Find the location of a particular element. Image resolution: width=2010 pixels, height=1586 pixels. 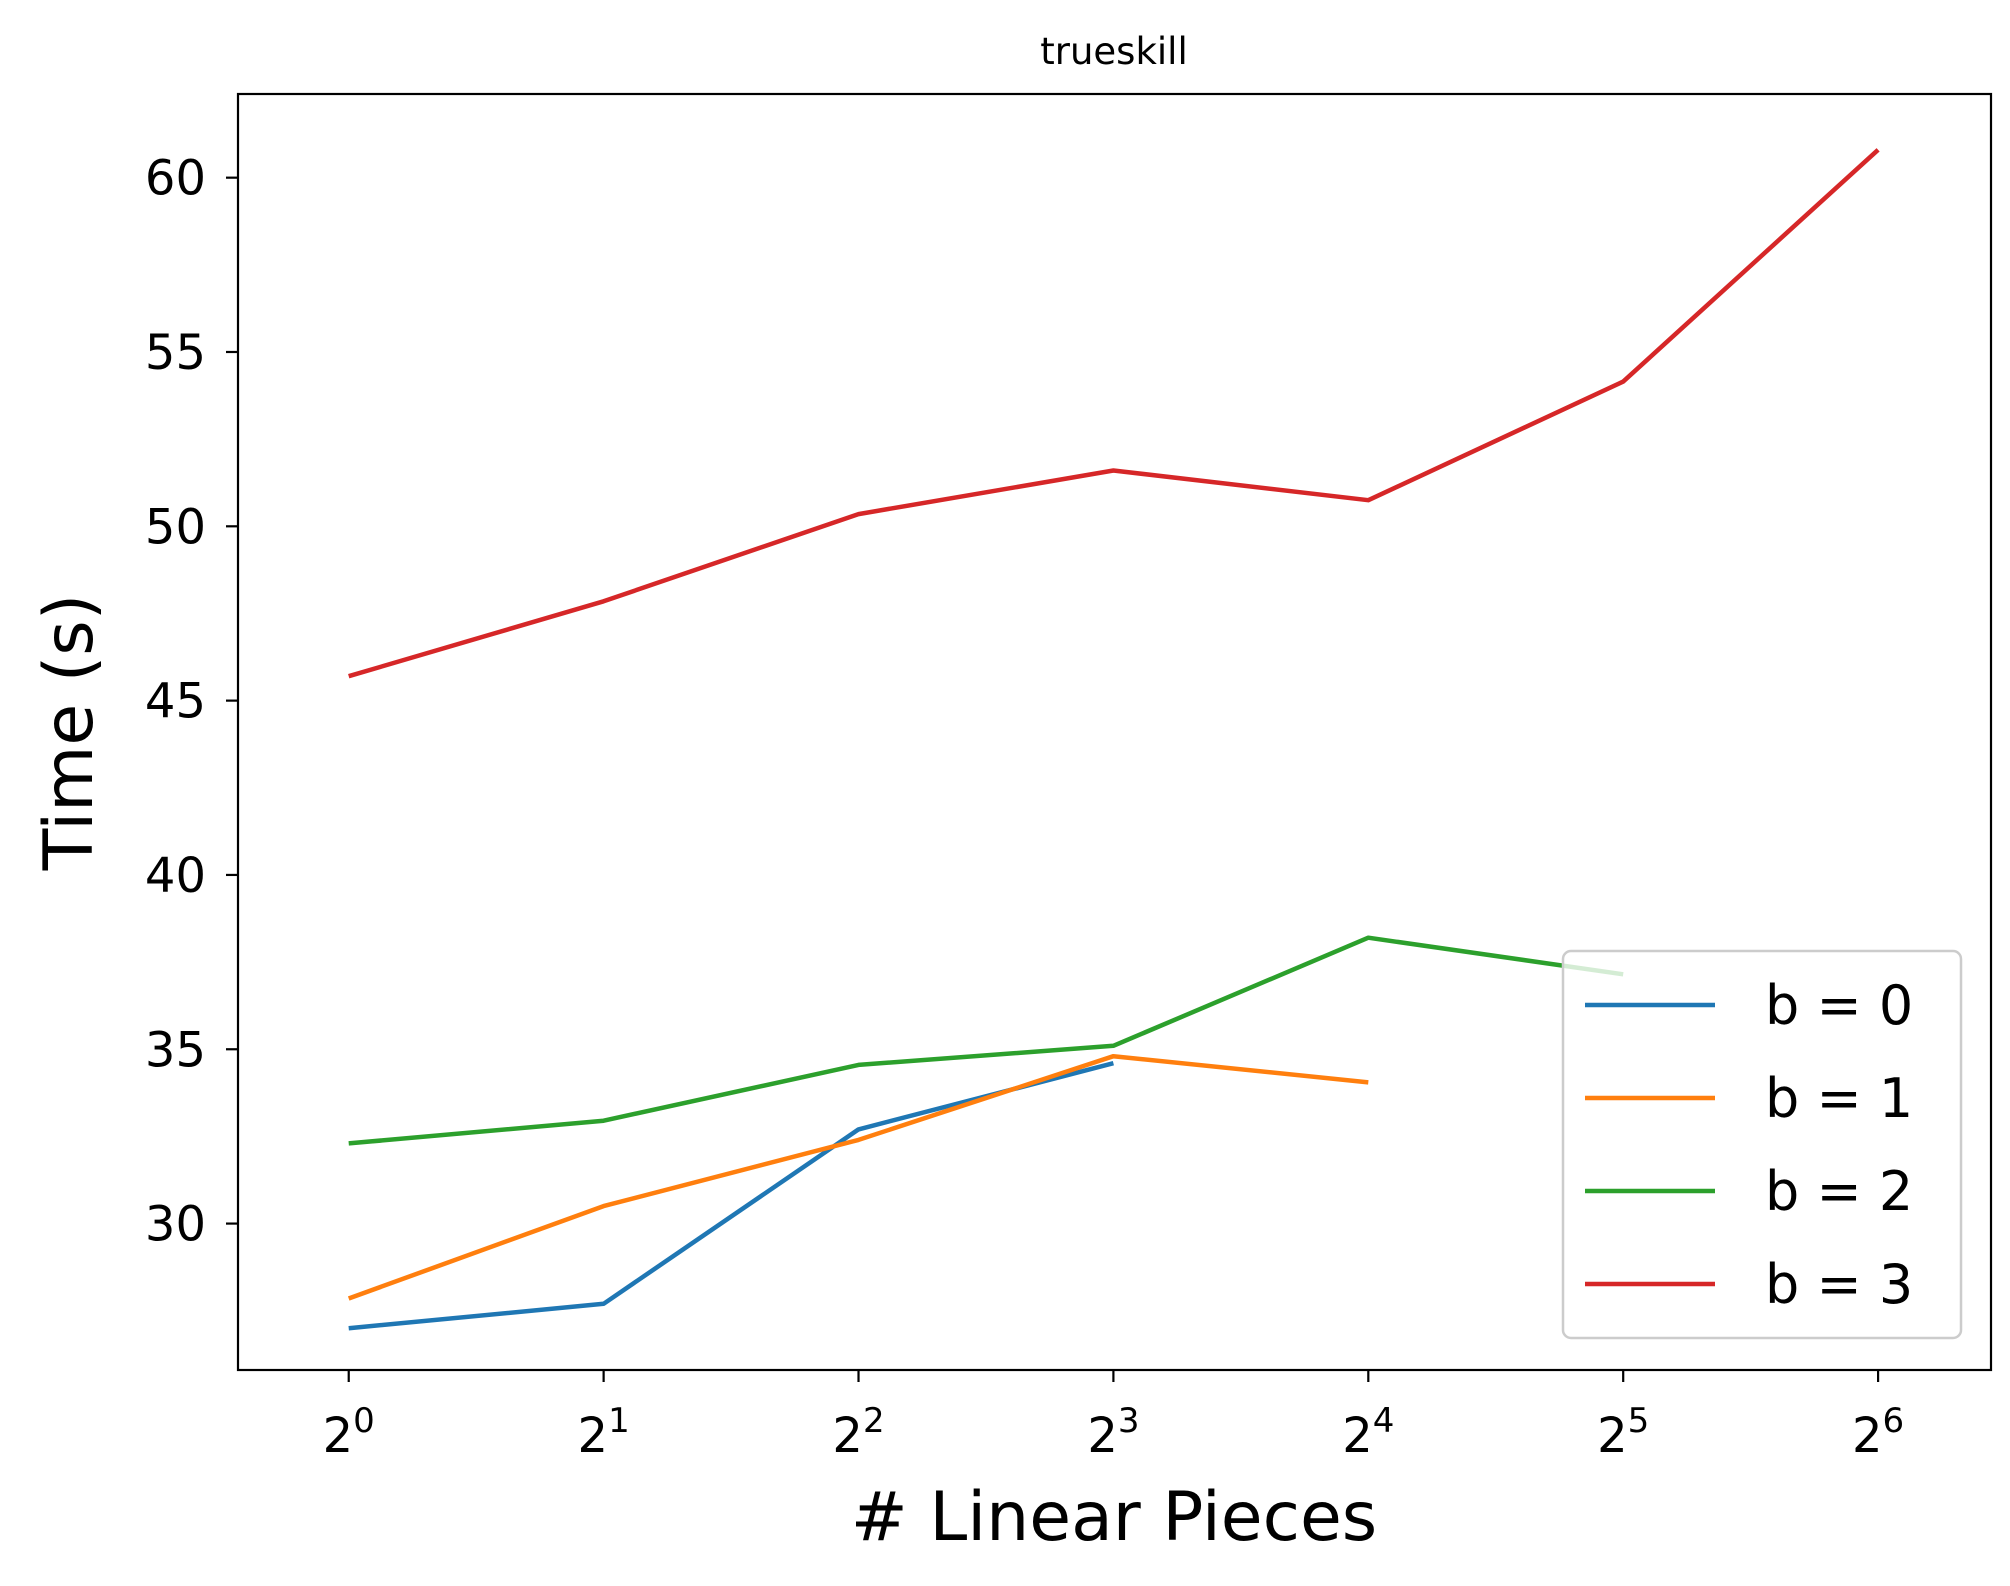

chart-title: trueskill is located at coordinates (1113, 51).